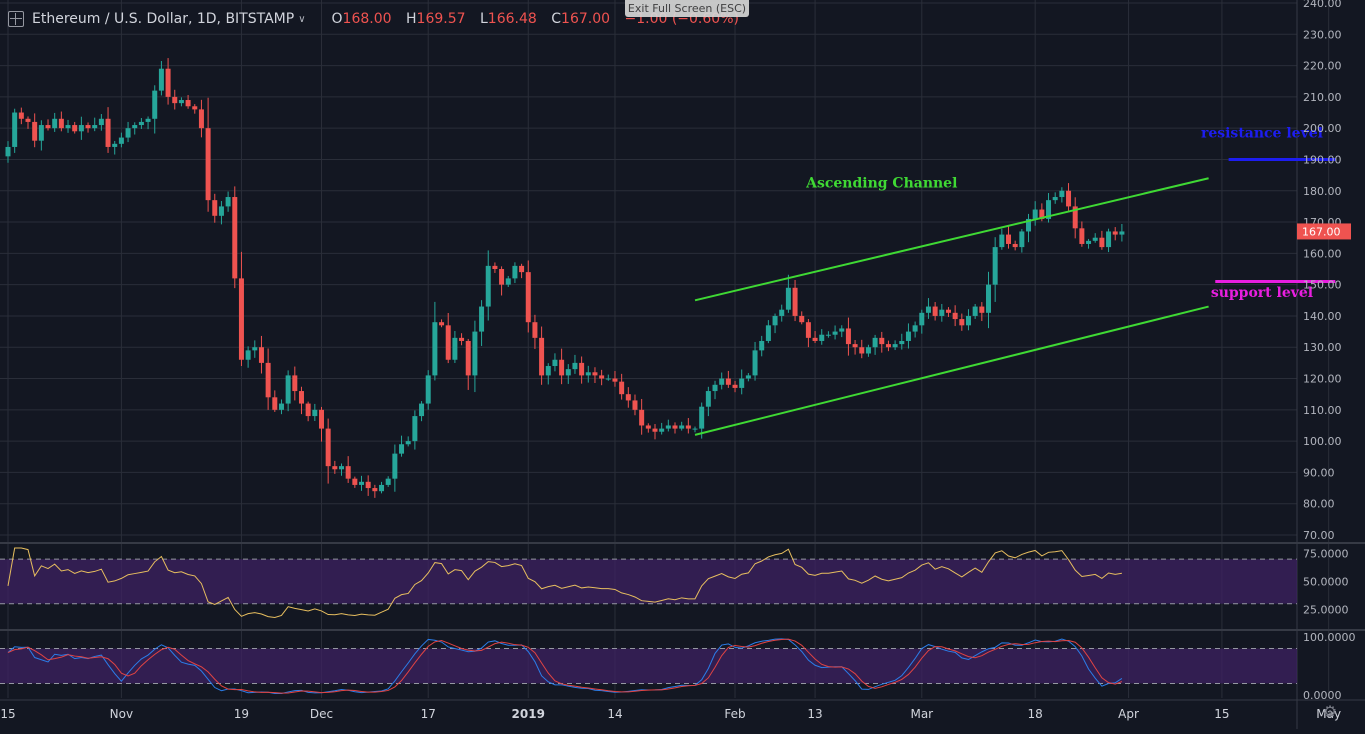 This screenshot has width=1365, height=734. I want to click on resistance-level-label: resistance level, so click(1262, 134).